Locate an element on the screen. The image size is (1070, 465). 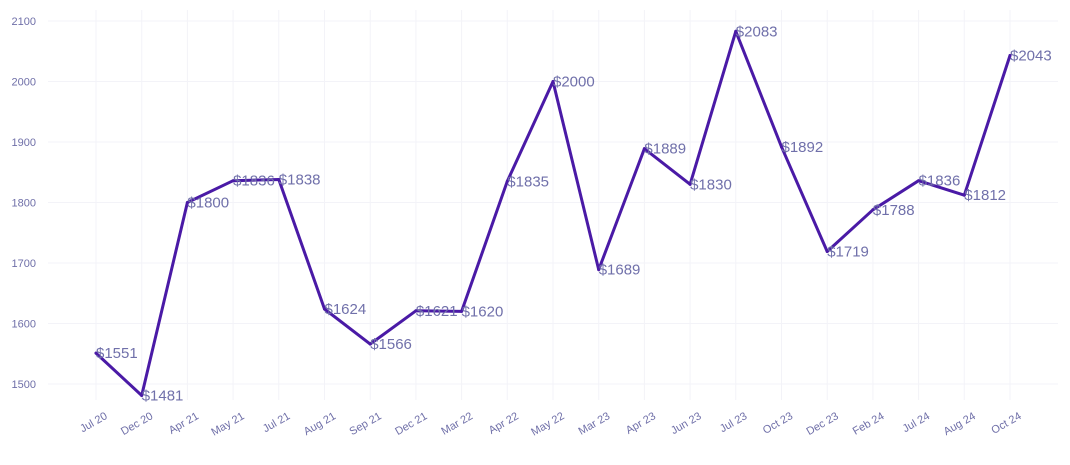
y-axis-ticks: 1500 1600 1700 1800 1900 2000 2100 is located at coordinates (24, 203).